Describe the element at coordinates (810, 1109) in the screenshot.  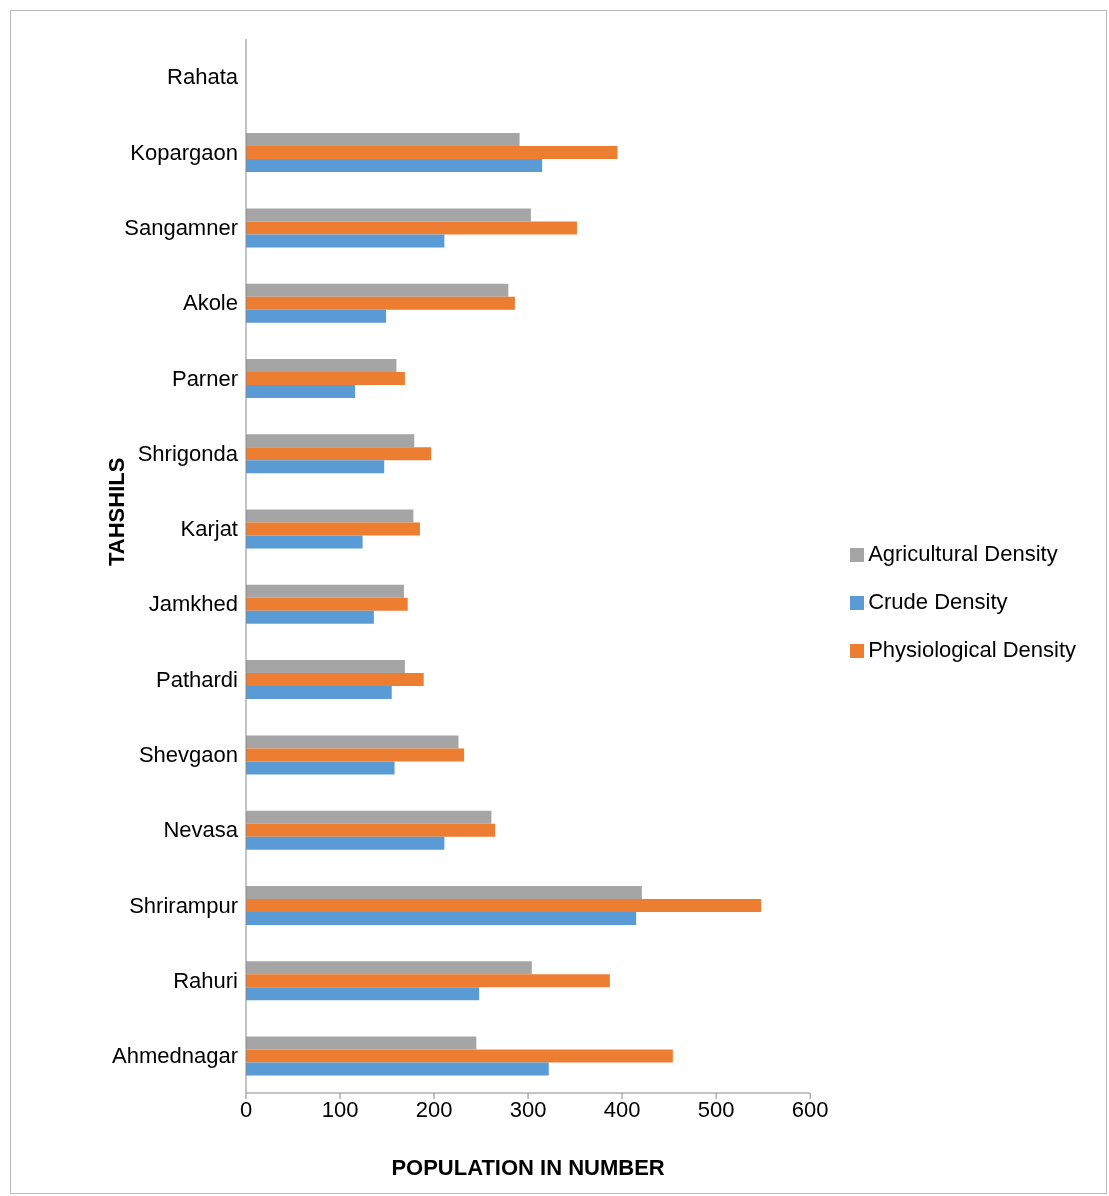
I see `x-tick-label: 600` at that location.